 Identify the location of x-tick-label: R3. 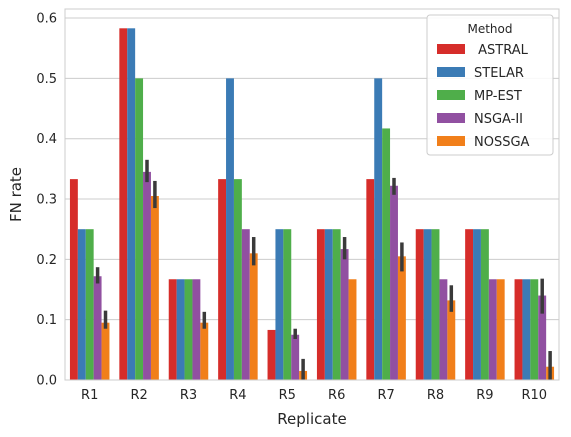
(188, 395).